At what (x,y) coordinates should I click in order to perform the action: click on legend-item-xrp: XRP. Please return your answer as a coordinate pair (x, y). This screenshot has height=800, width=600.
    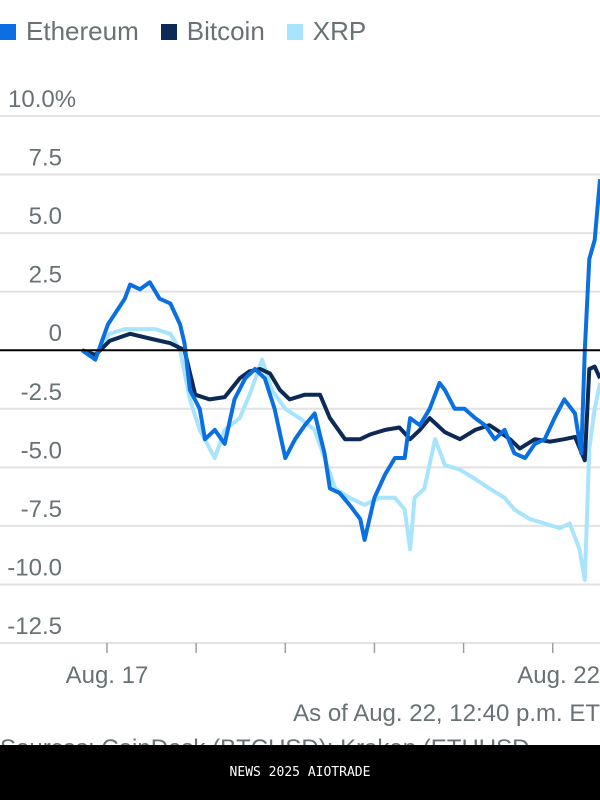
    Looking at the image, I should click on (326, 31).